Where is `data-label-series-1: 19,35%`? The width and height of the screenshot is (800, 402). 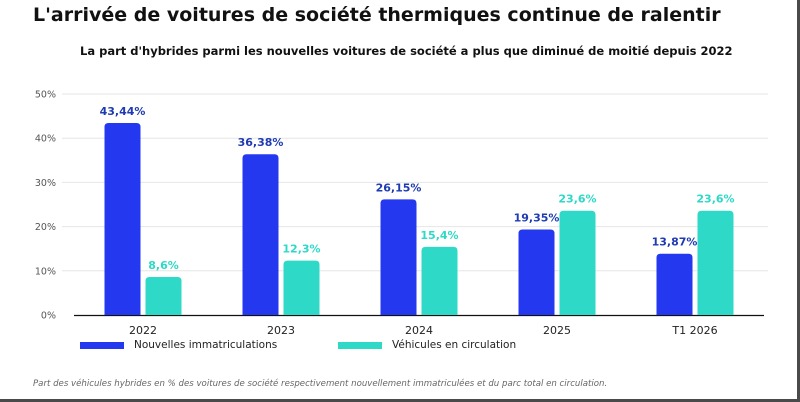 data-label-series-1: 19,35% is located at coordinates (537, 217).